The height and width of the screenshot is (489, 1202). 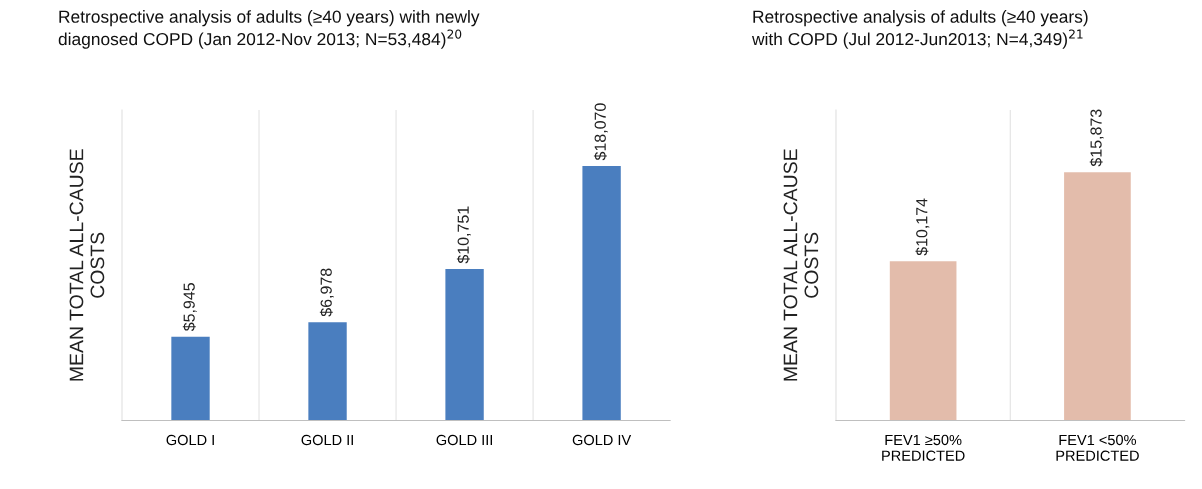 I want to click on data-label: $18,070, so click(x=600, y=132).